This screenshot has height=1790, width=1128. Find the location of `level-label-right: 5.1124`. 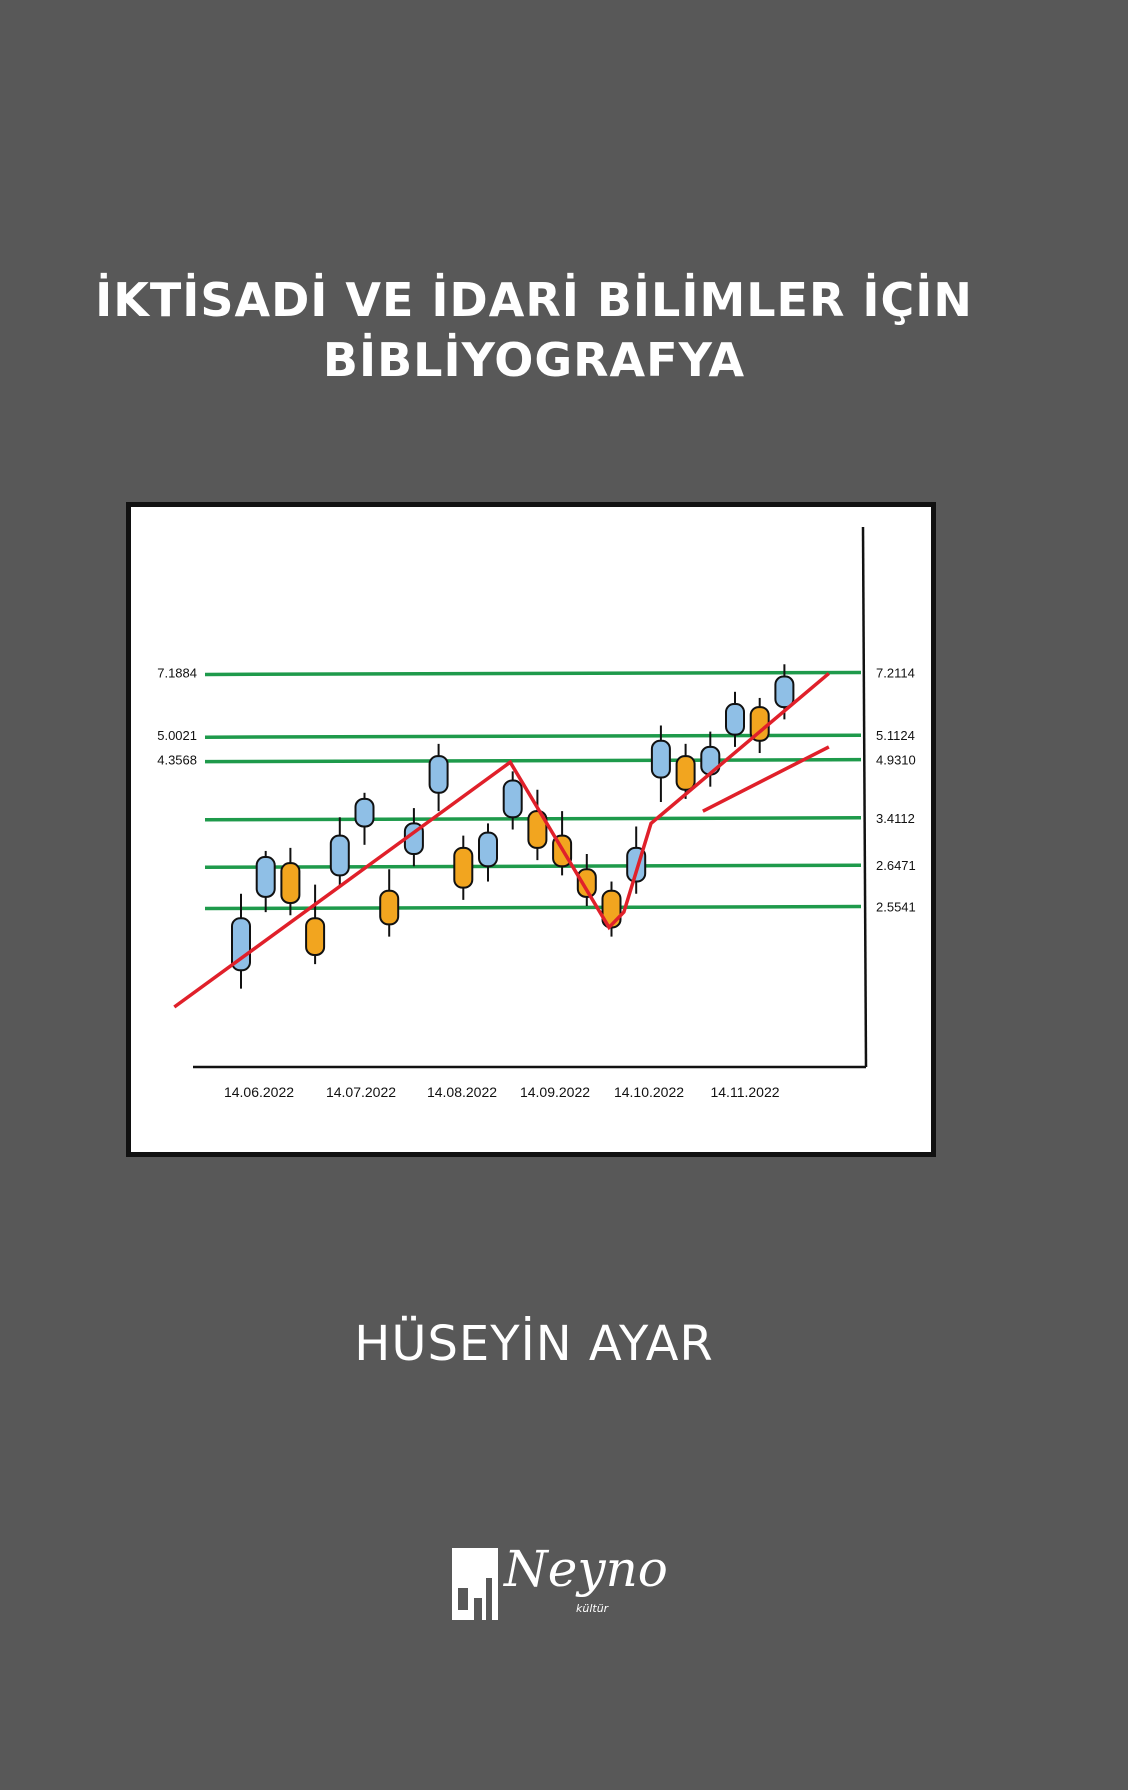

level-label-right: 5.1124 is located at coordinates (895, 735).